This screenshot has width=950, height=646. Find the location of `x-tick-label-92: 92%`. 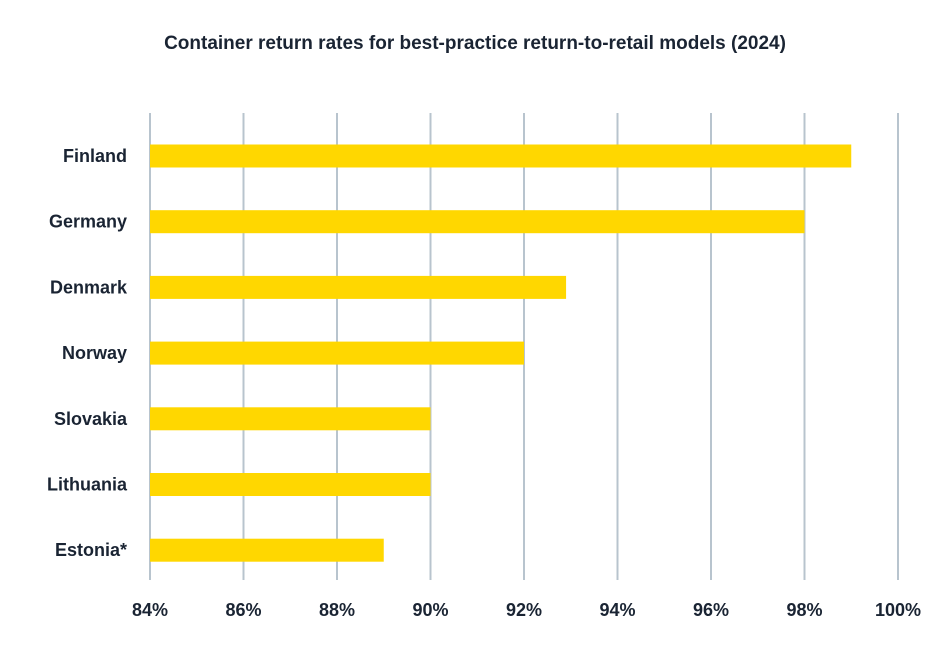

x-tick-label-92: 92% is located at coordinates (524, 610).